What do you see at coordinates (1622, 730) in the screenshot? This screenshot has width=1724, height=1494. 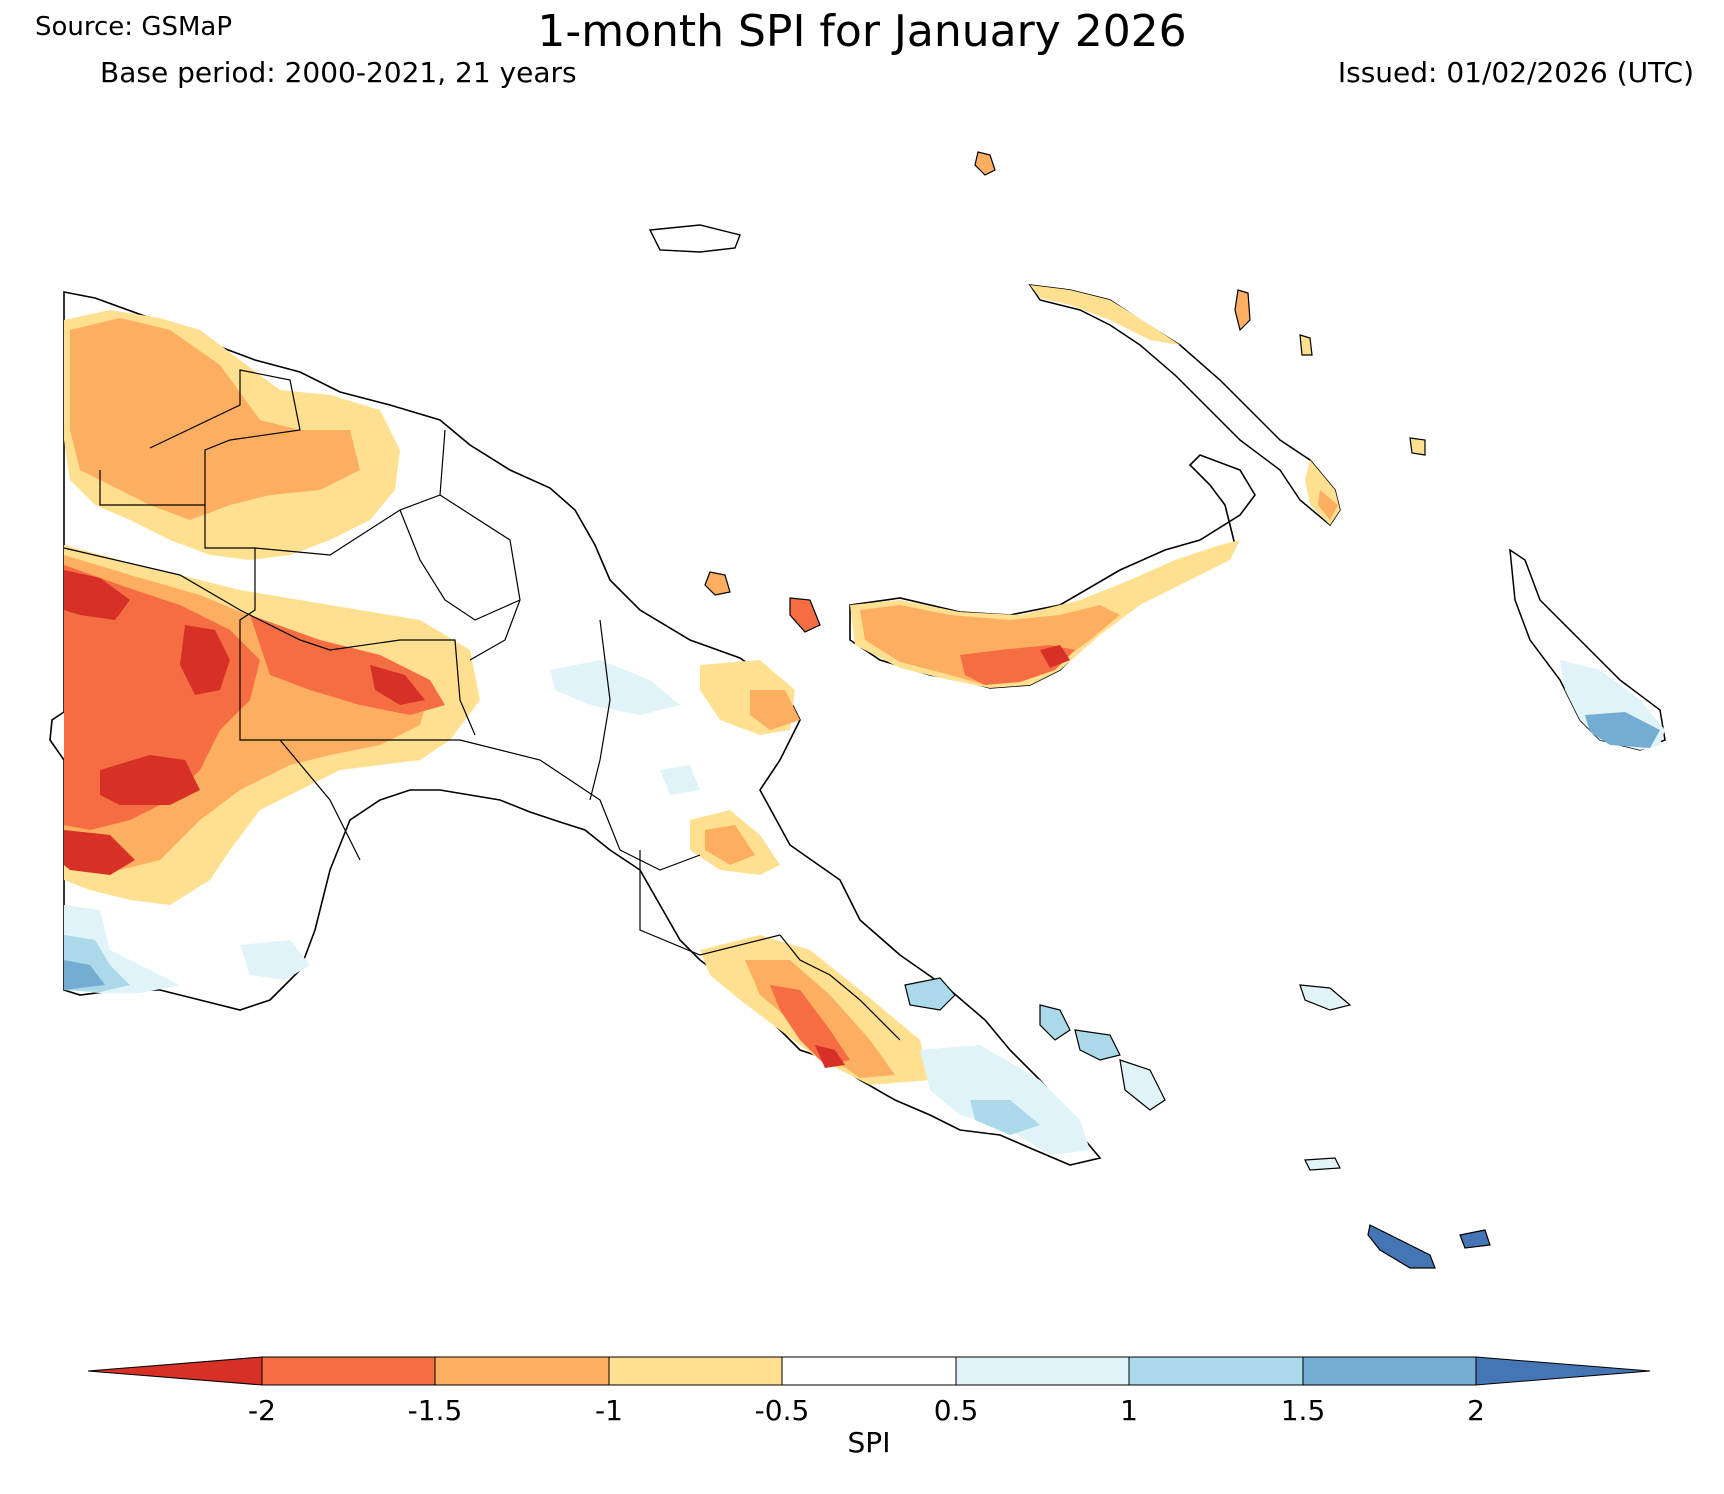 I see `bougainville-wet2` at bounding box center [1622, 730].